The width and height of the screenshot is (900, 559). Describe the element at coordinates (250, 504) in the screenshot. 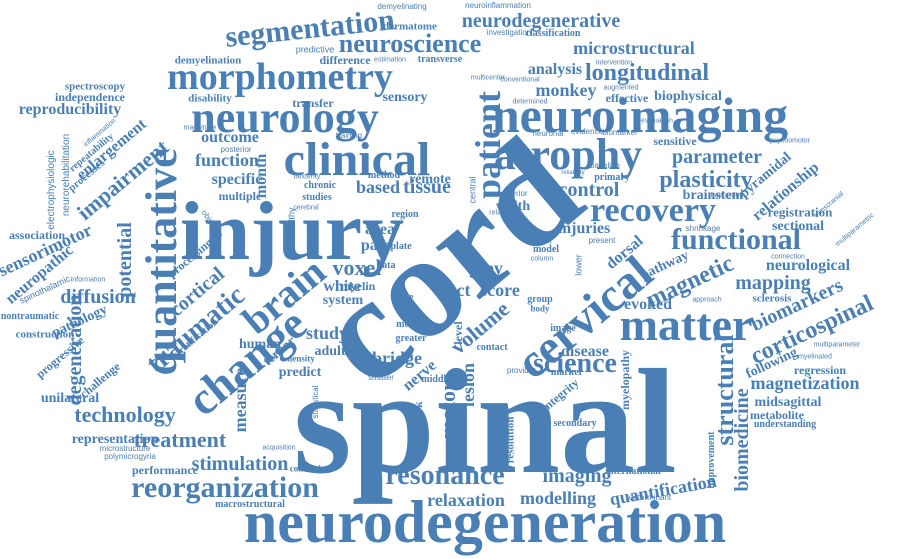

I see `word-macrostructural: macrostructural` at that location.